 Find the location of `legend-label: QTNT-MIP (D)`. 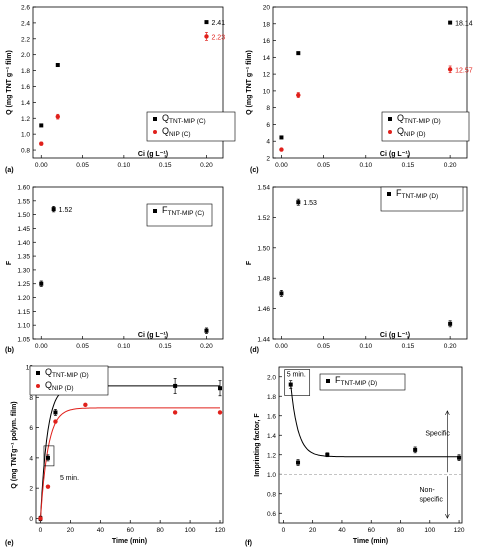

legend-label: QTNT-MIP (D) is located at coordinates (419, 119).